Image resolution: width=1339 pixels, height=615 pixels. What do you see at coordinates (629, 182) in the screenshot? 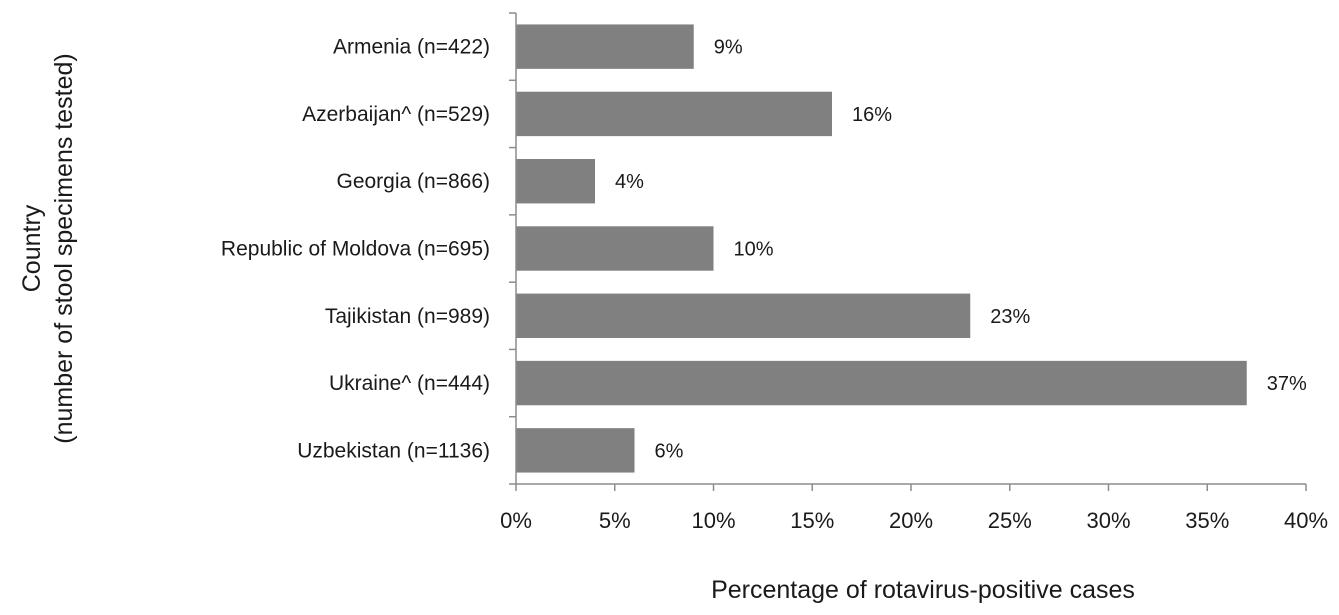
I see `data-label-2: 4%` at bounding box center [629, 182].